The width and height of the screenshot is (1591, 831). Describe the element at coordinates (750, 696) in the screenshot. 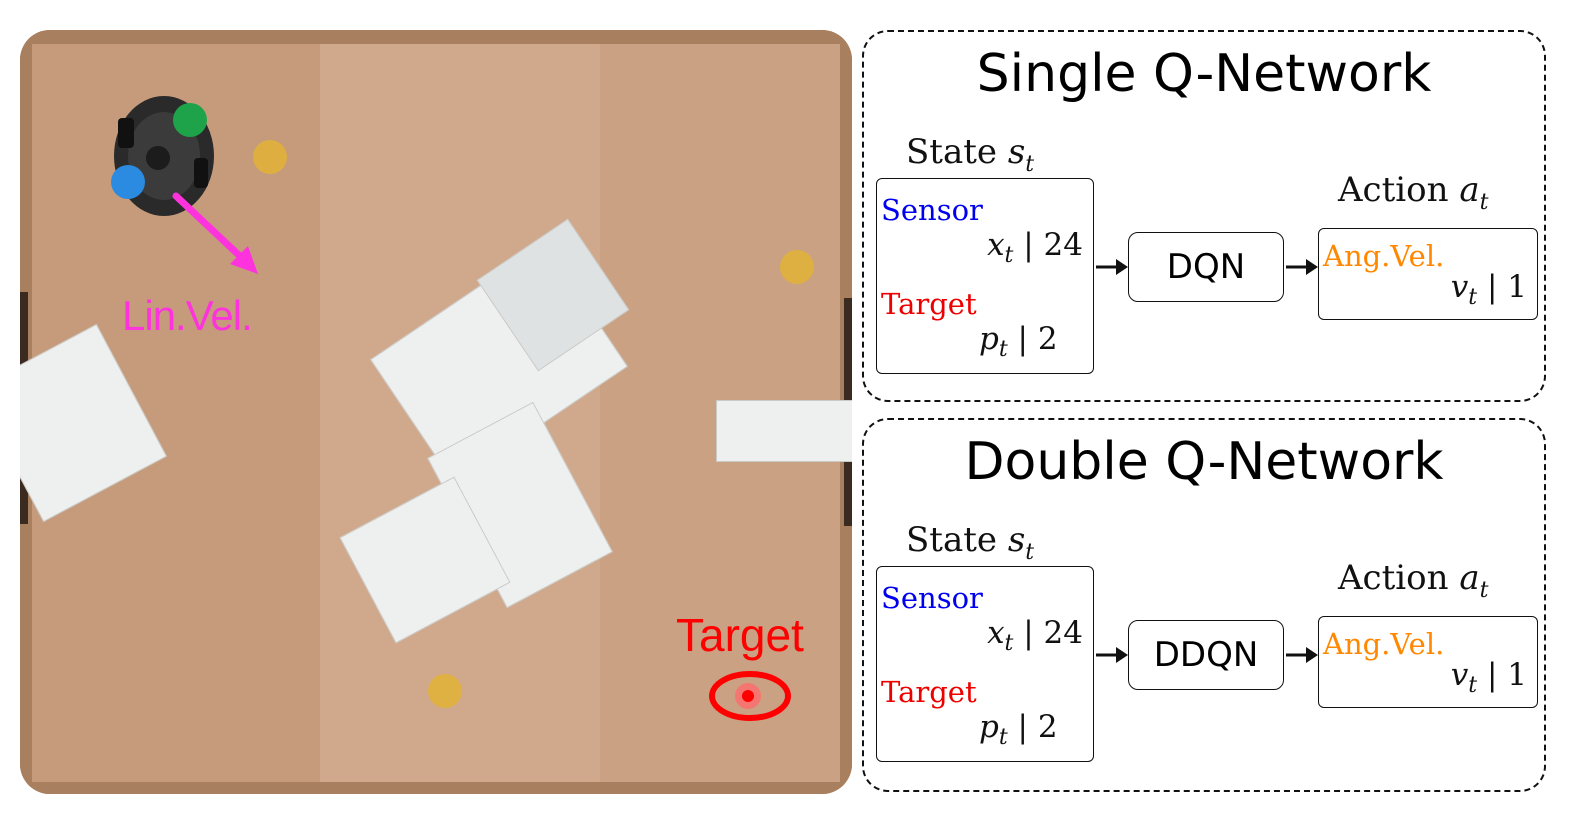

I see `target-marker-icon` at that location.